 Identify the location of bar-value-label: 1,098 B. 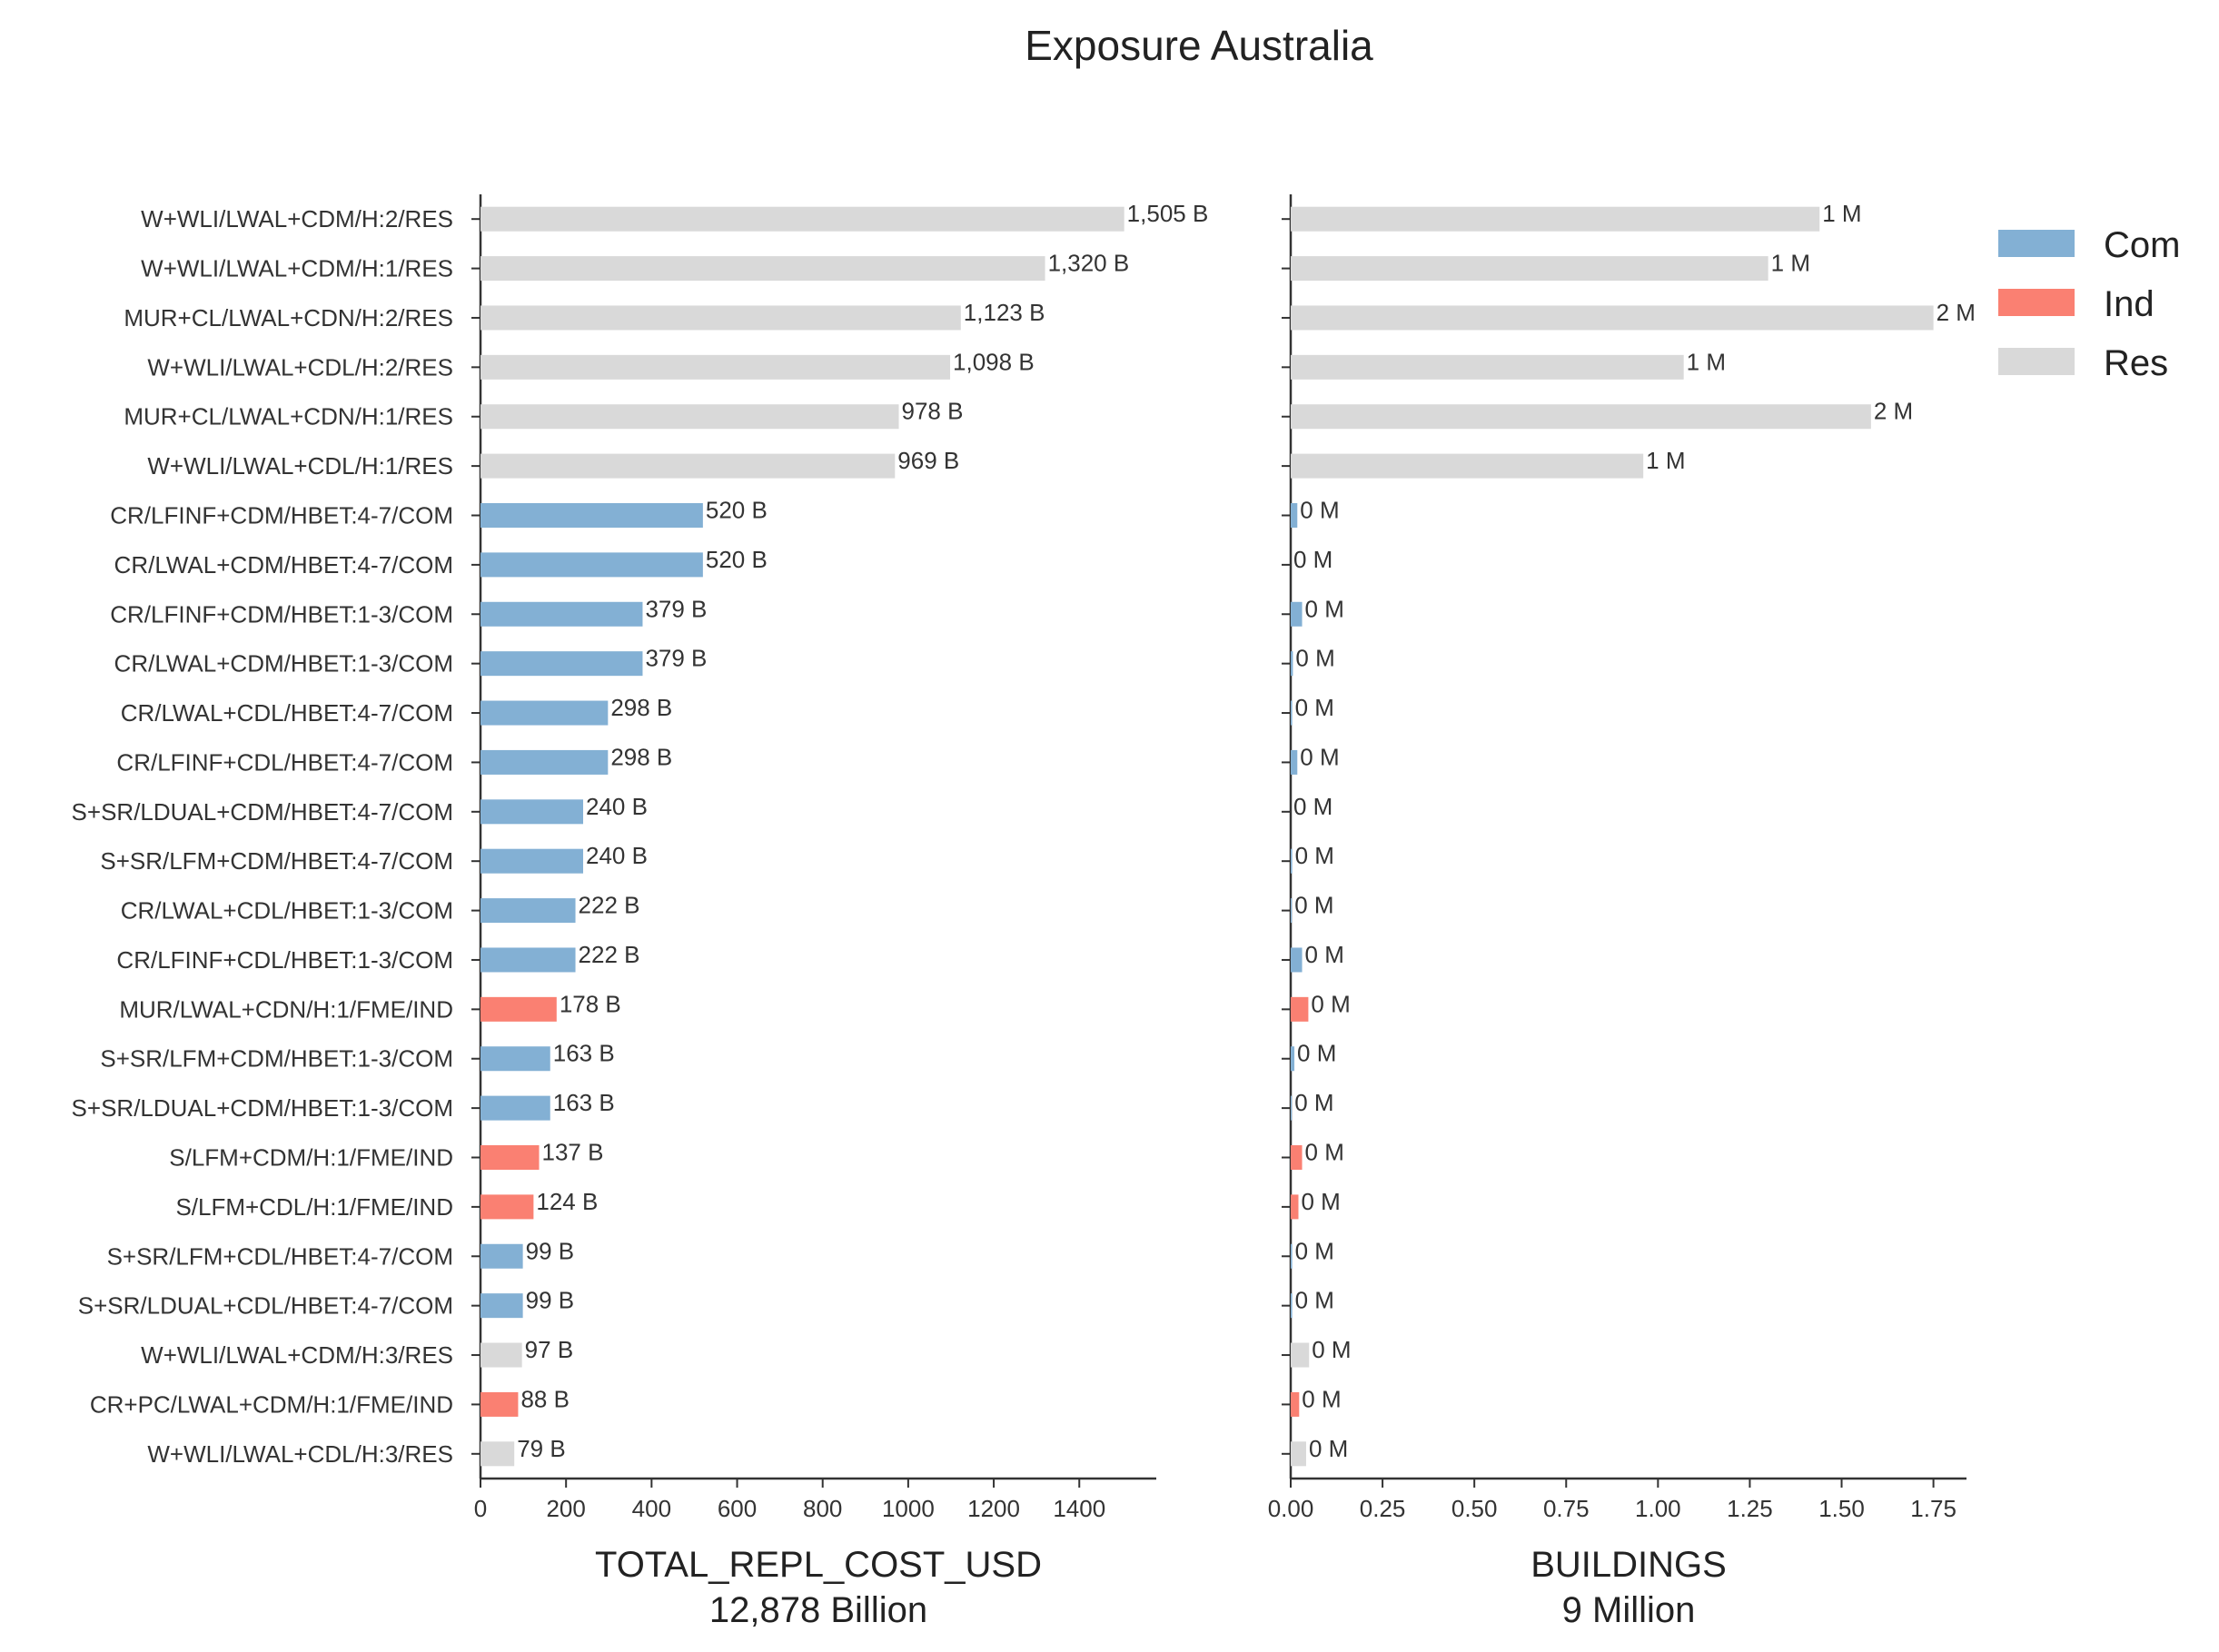
(994, 361).